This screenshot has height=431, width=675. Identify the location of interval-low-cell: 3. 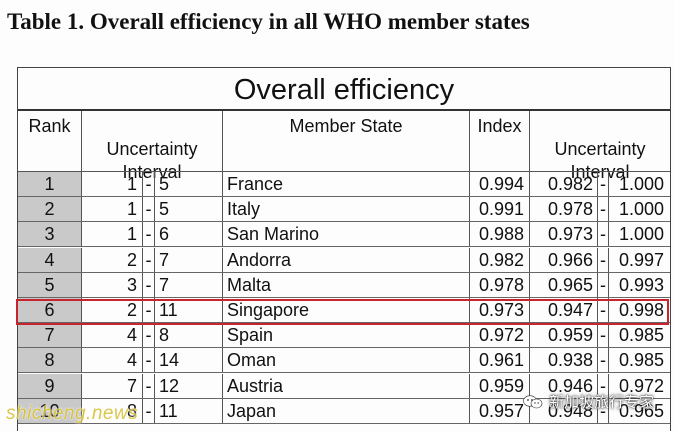
(112, 284).